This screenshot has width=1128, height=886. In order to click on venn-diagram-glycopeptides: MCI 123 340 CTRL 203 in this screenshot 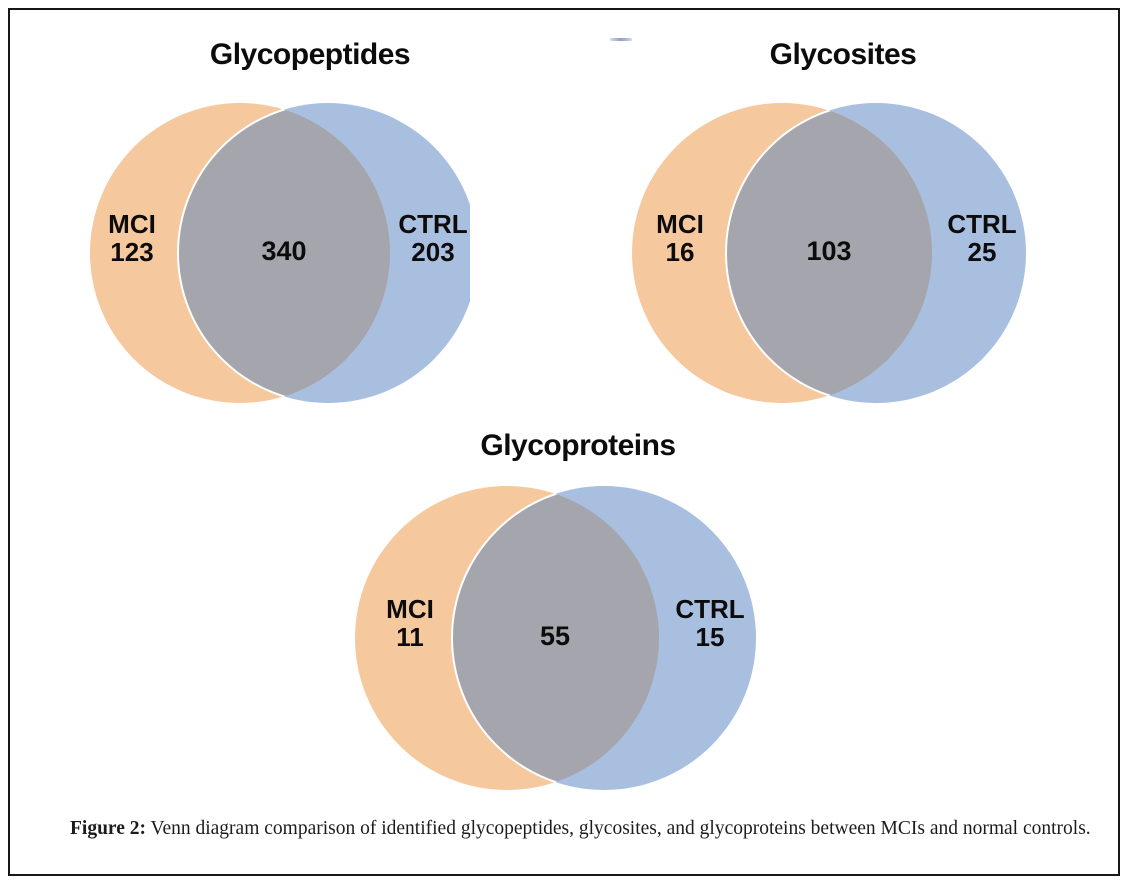, I will do `click(280, 253)`.